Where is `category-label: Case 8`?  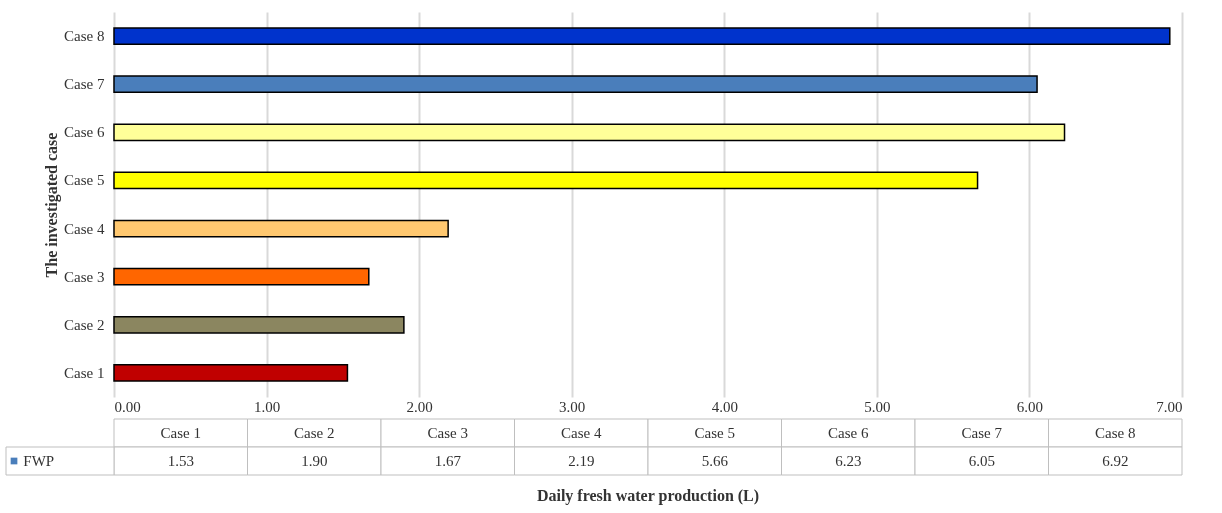 category-label: Case 8 is located at coordinates (1115, 433).